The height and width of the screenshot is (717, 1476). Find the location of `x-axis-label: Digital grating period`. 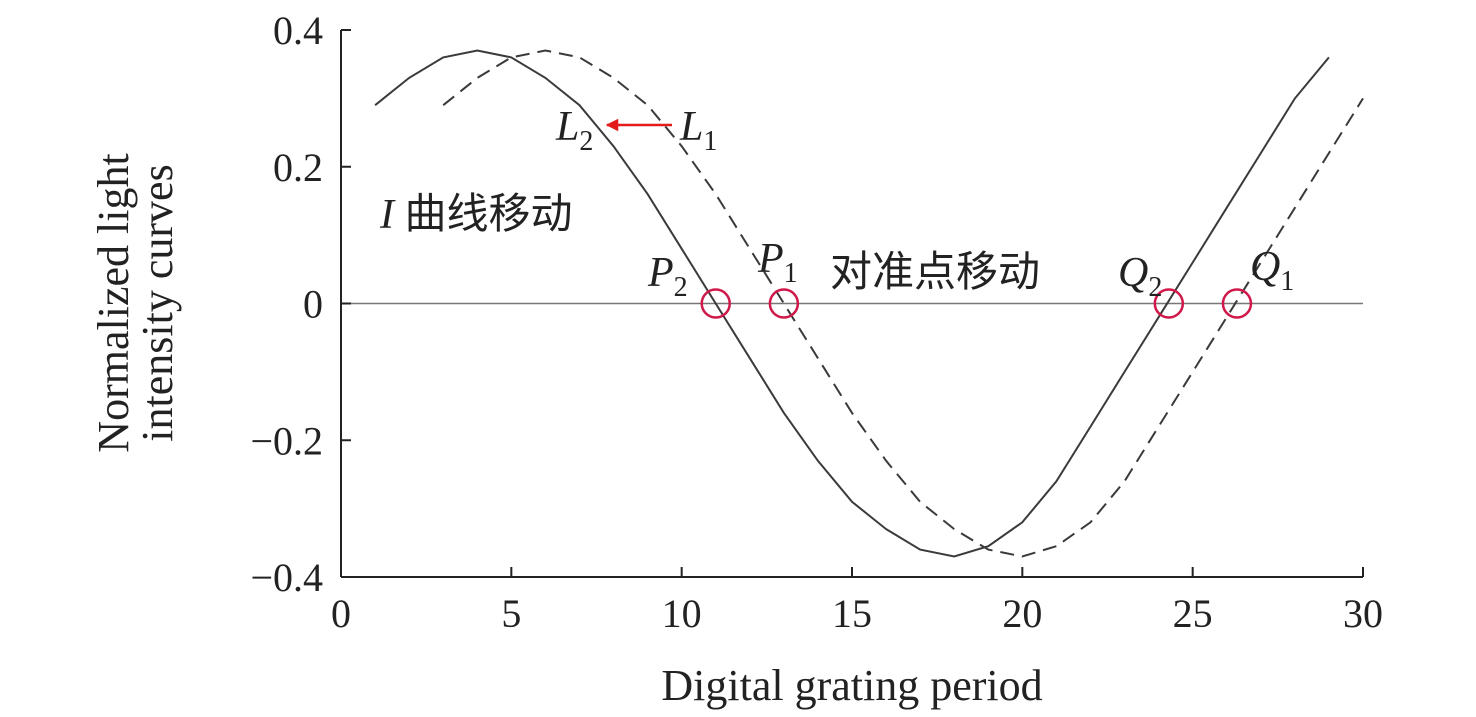

x-axis-label: Digital grating period is located at coordinates (851, 685).